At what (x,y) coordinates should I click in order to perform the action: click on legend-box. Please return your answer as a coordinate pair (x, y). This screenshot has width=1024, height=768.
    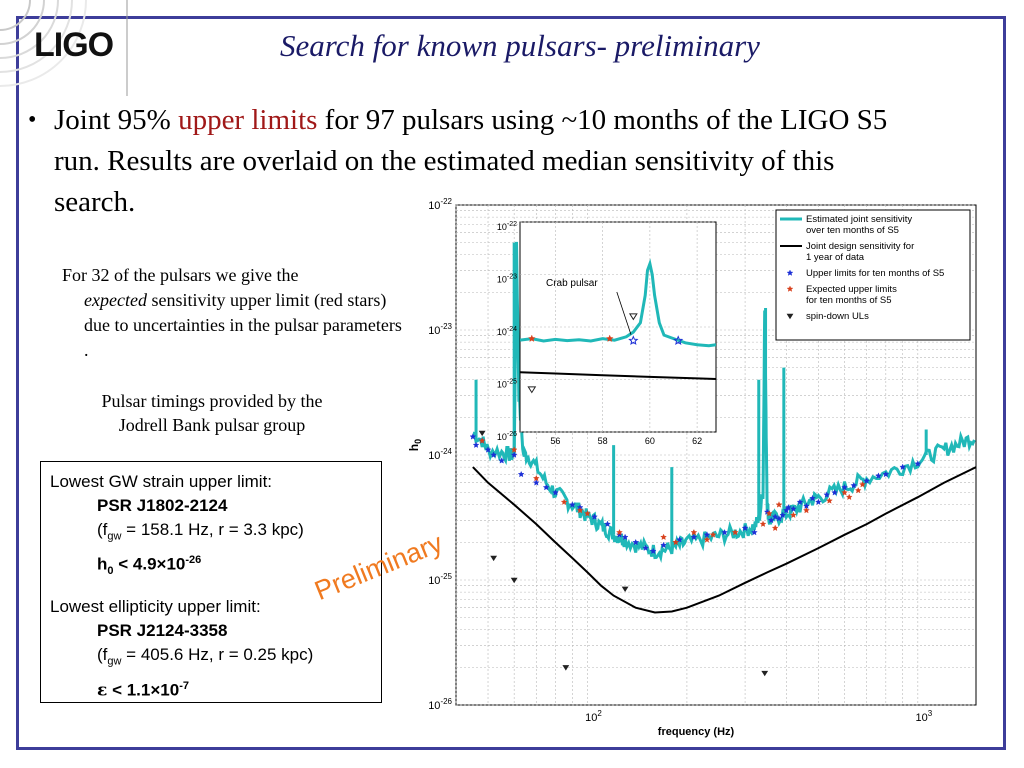
    Looking at the image, I should click on (873, 275).